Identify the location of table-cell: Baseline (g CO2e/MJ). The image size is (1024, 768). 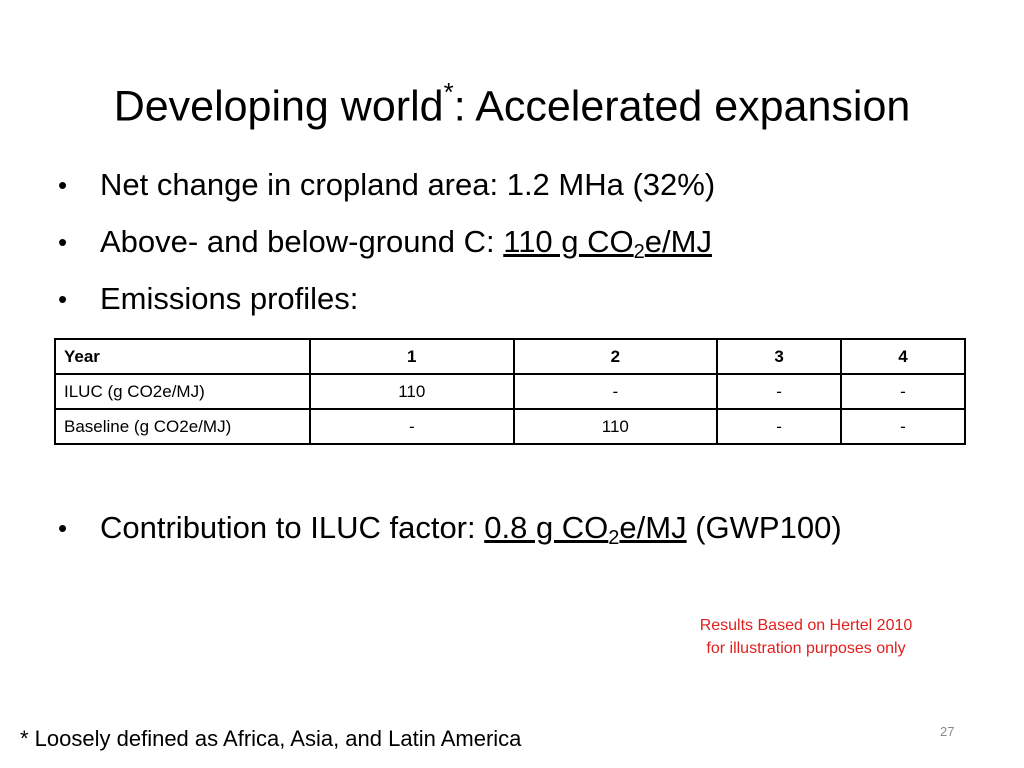
(182, 426).